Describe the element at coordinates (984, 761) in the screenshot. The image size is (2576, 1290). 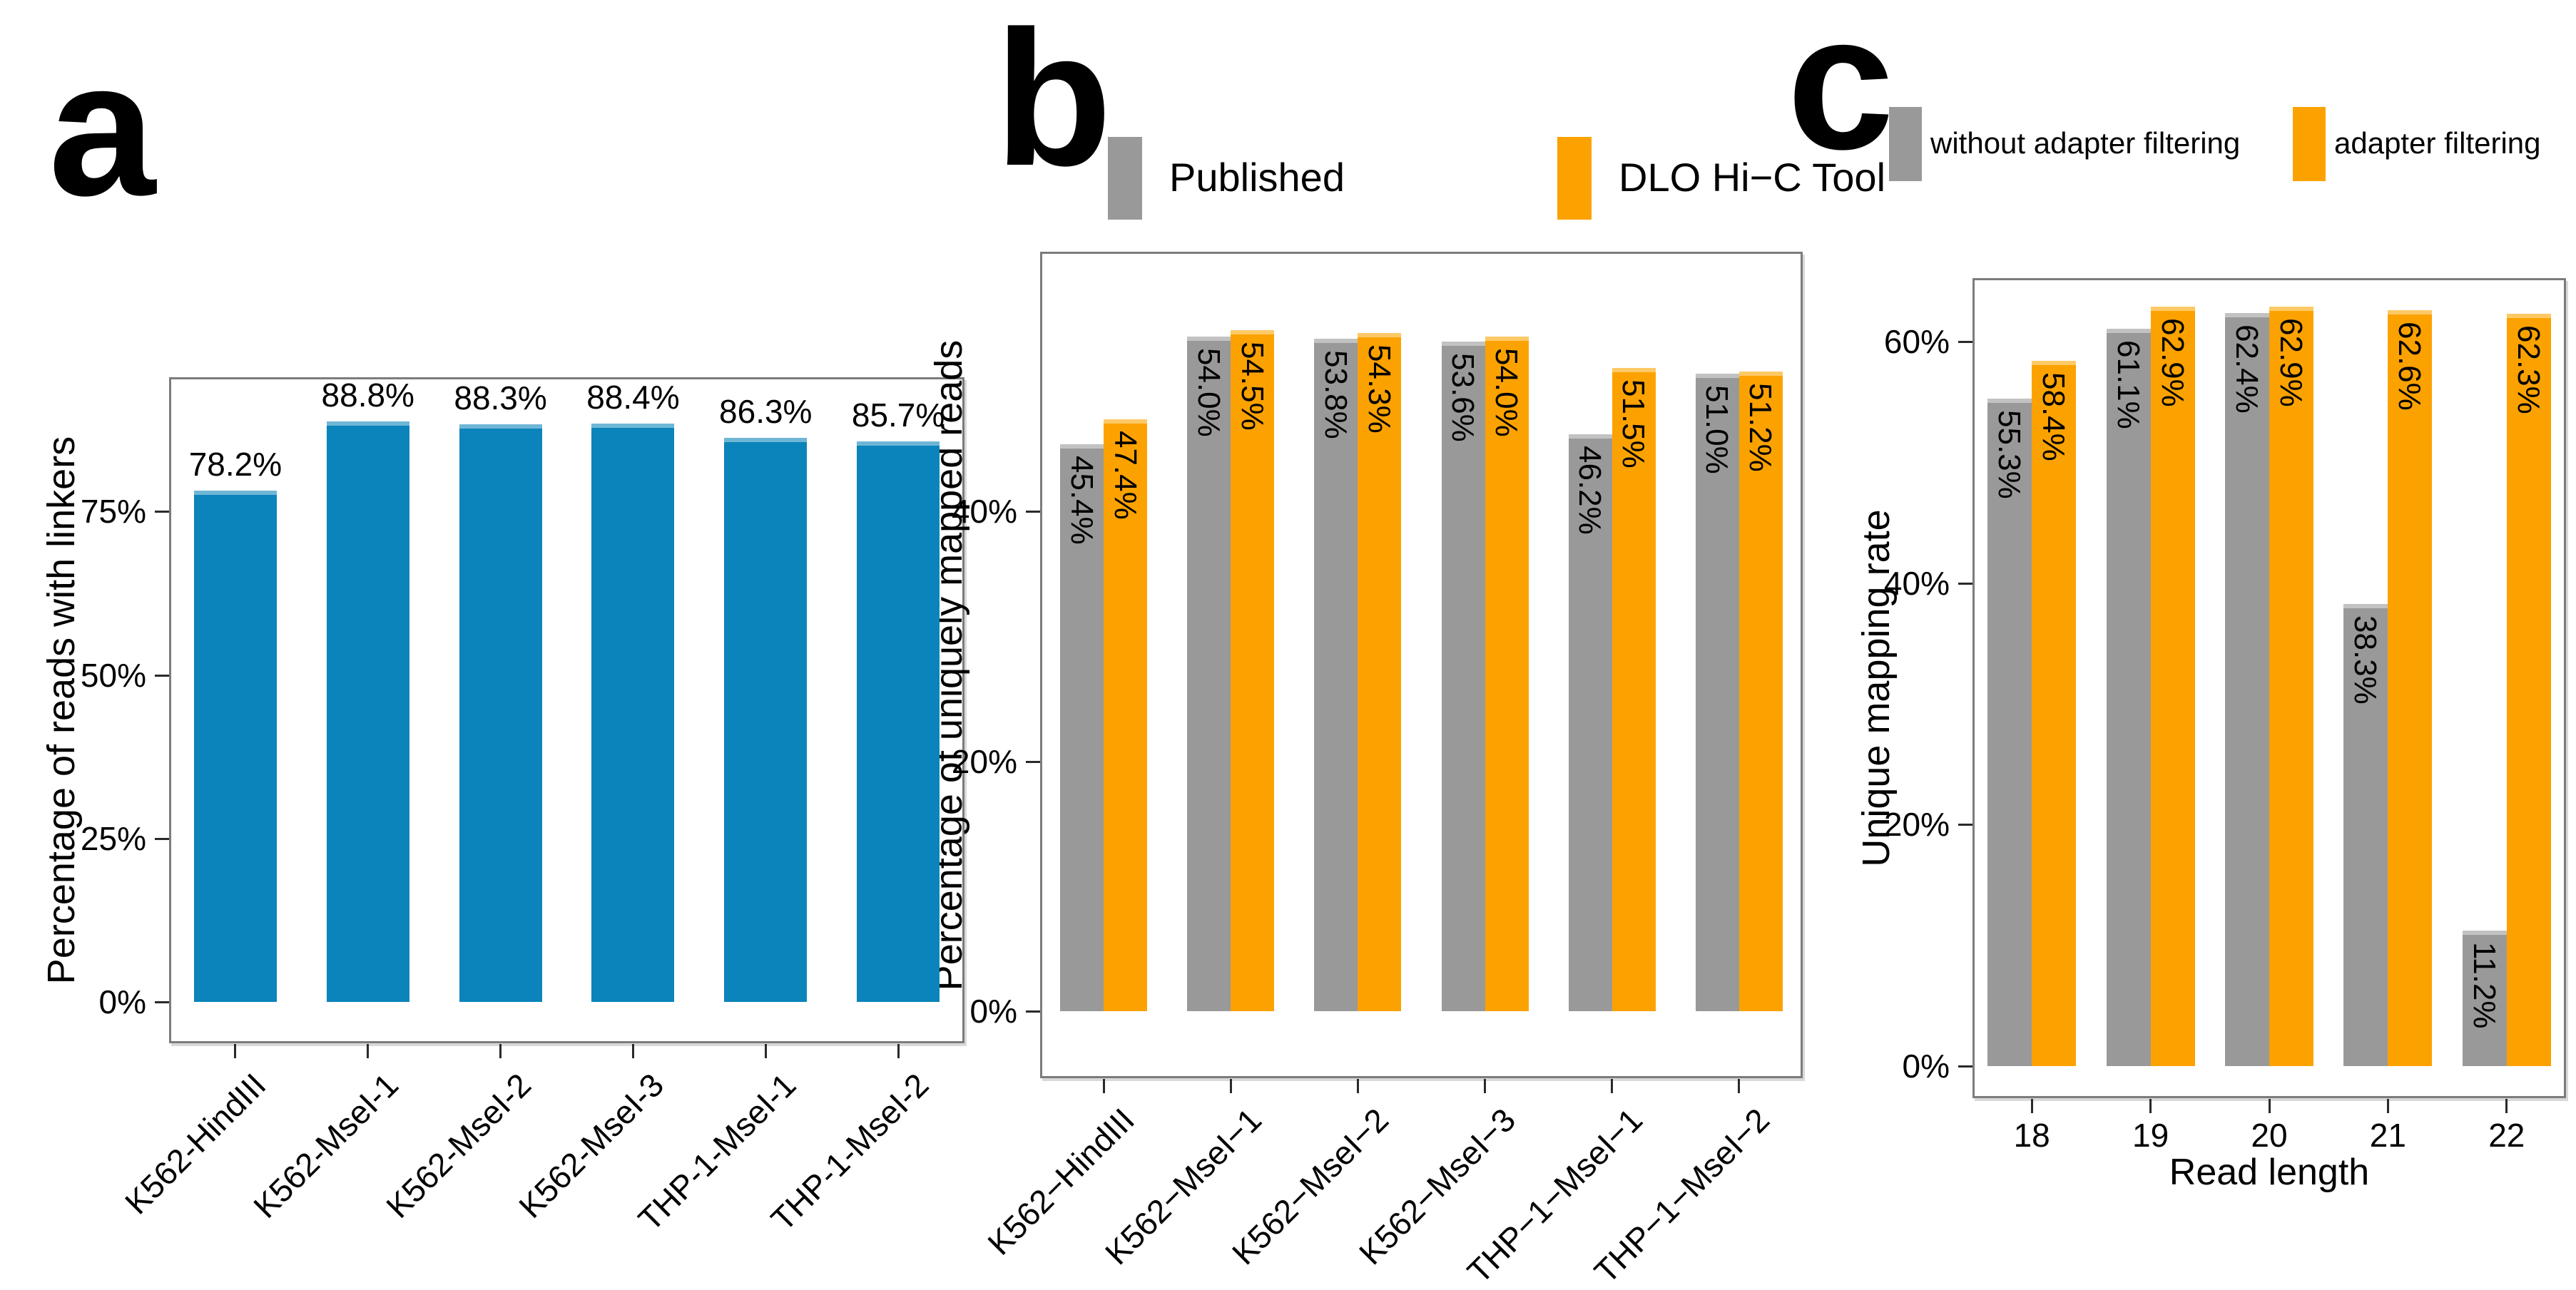
I see `panel-b-y-tick-label-20%: 20%` at that location.